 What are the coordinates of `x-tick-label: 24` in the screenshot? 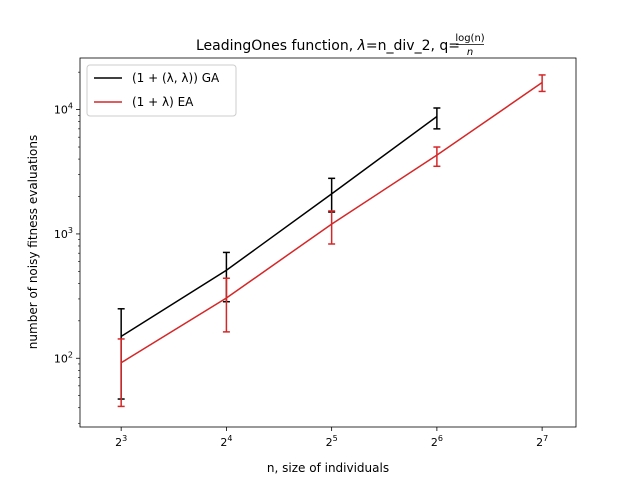 It's located at (226, 441).